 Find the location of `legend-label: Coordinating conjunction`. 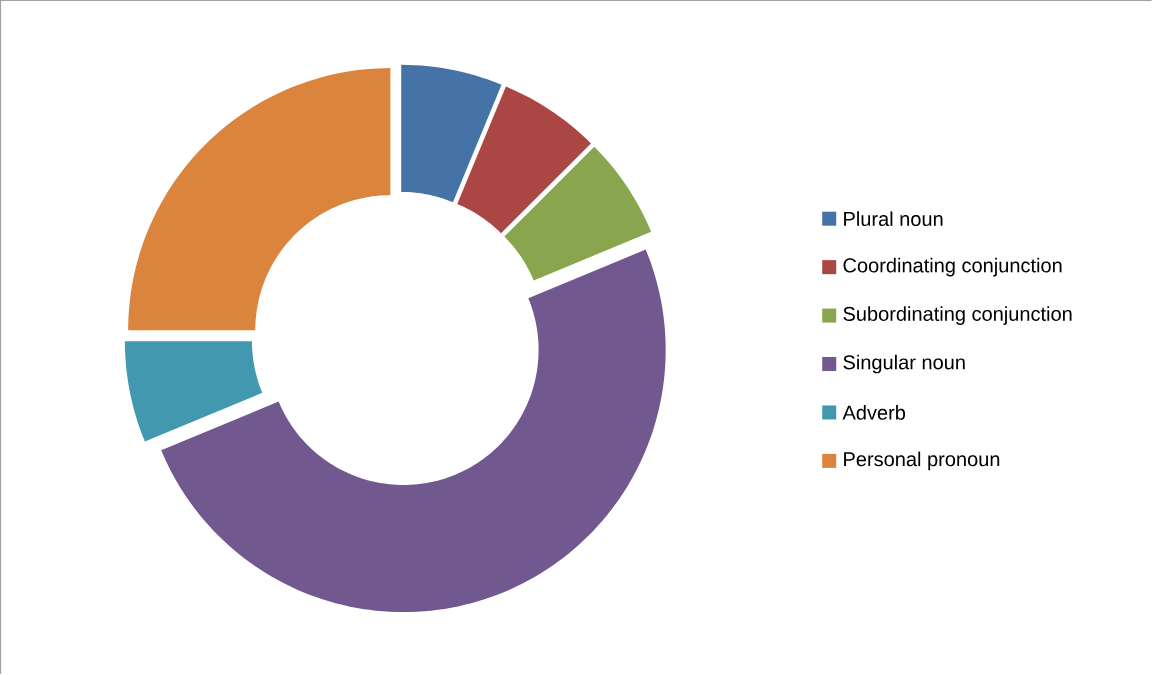

legend-label: Coordinating conjunction is located at coordinates (952, 267).